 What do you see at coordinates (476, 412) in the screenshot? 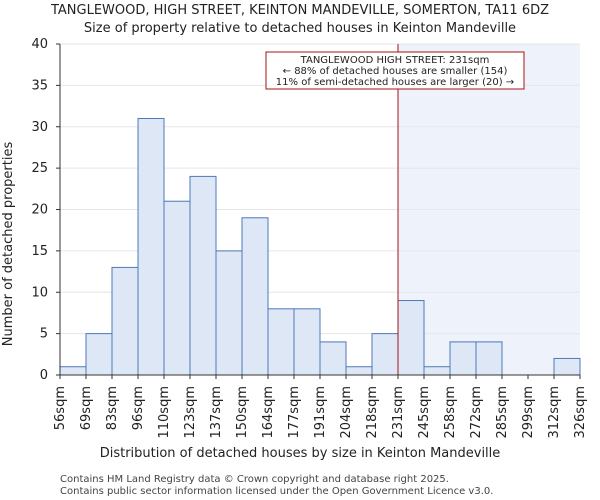
I see `x-tick-label-272sqm: 272sqm` at bounding box center [476, 412].